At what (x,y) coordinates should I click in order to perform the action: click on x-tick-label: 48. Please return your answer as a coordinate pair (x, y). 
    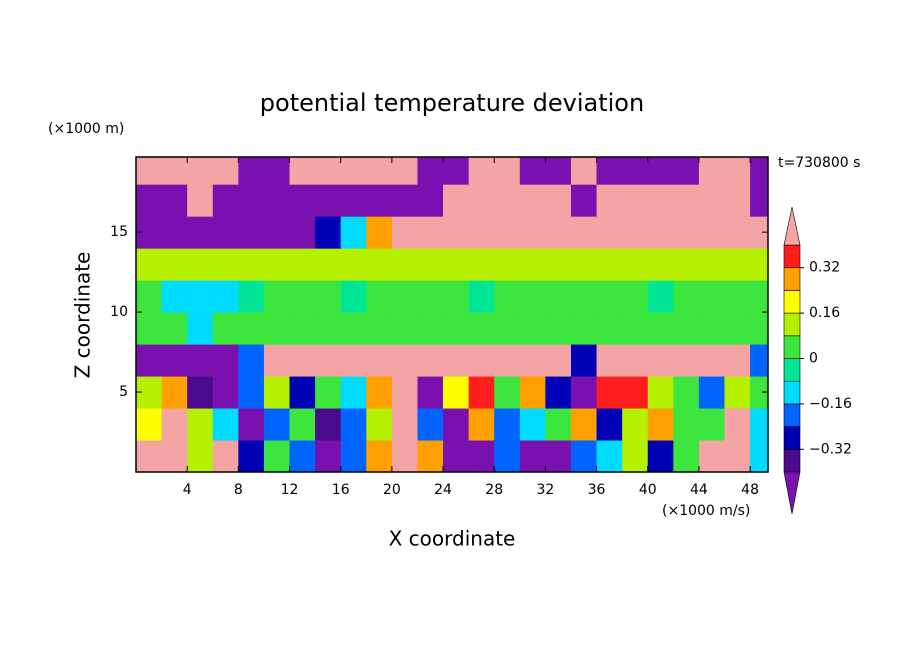
    Looking at the image, I should click on (750, 490).